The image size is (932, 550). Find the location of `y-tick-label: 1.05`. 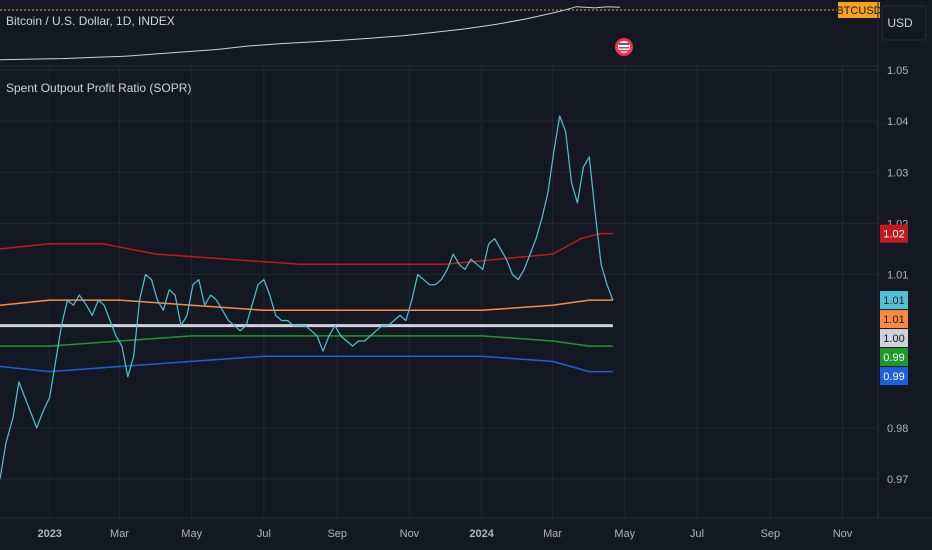

y-tick-label: 1.05 is located at coordinates (897, 71).